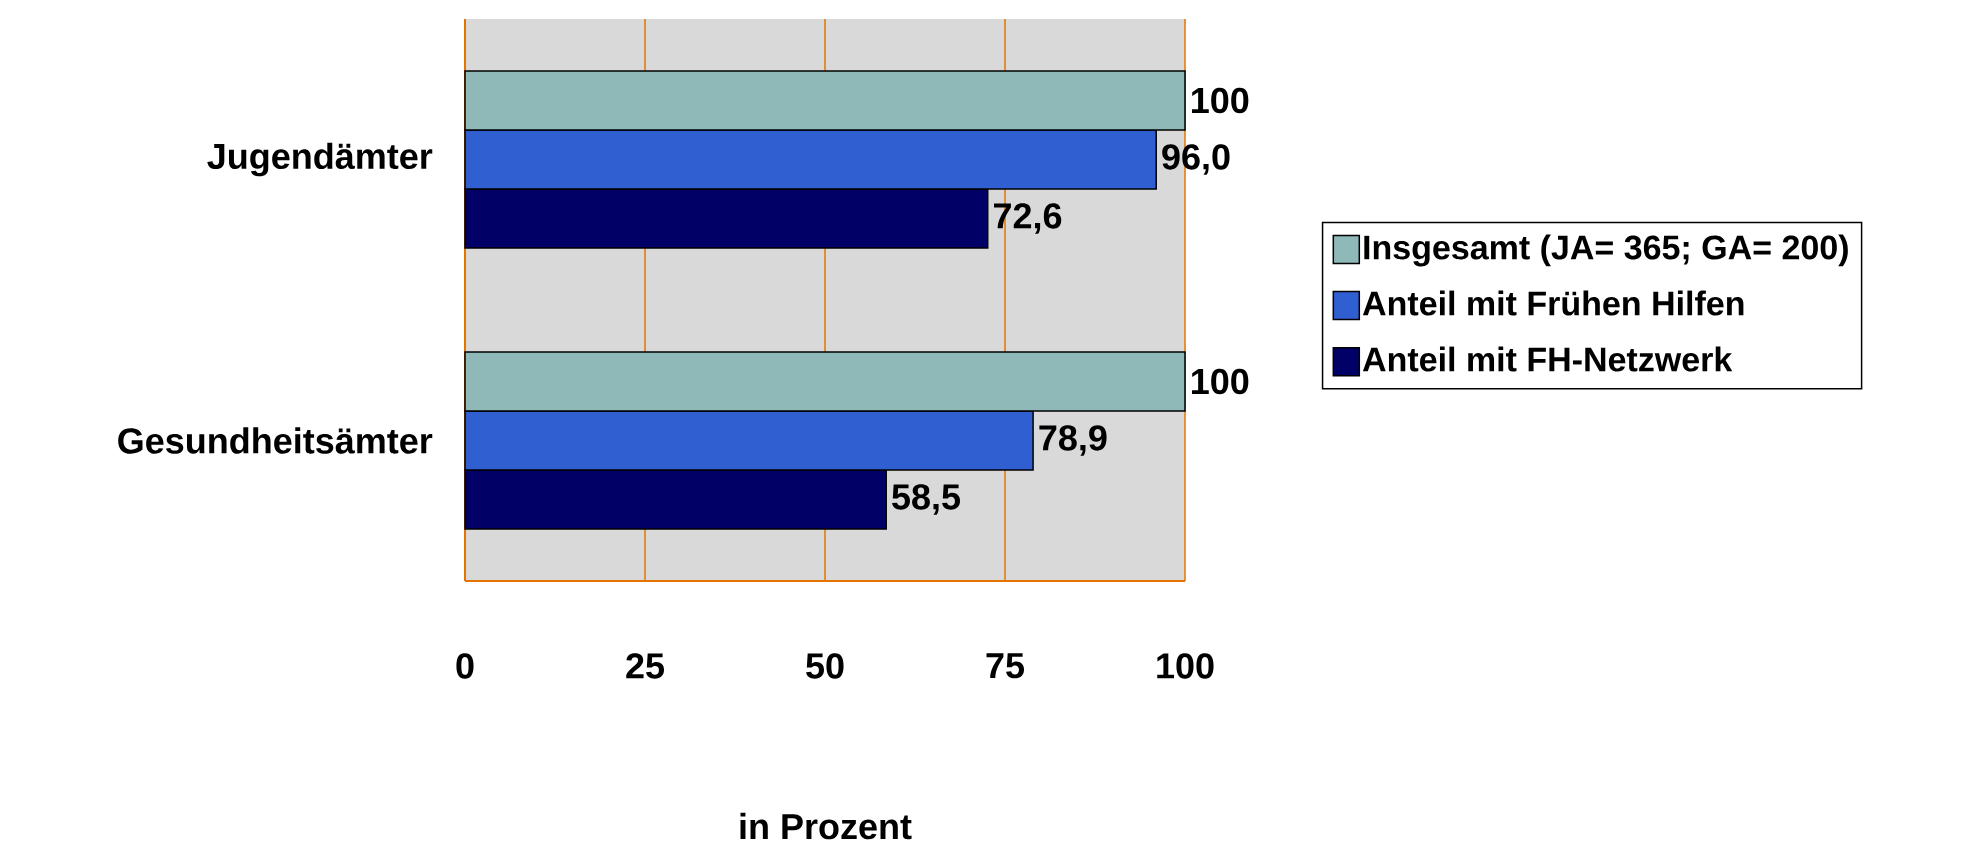  I want to click on x-tick-label: 75, so click(1005, 666).